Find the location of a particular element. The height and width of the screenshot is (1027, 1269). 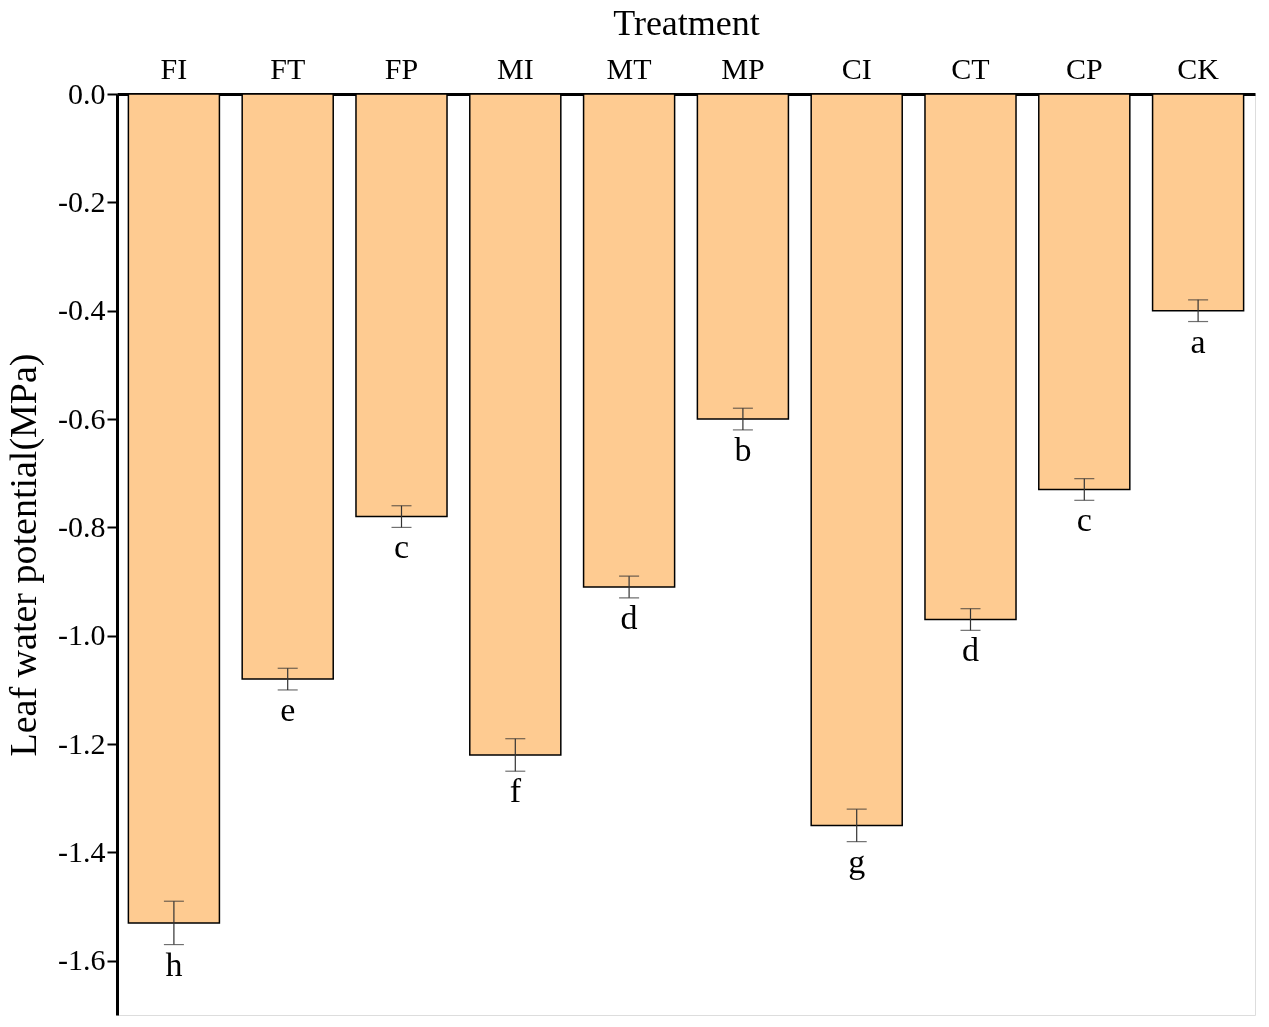

x-tick-label: MP is located at coordinates (743, 68).